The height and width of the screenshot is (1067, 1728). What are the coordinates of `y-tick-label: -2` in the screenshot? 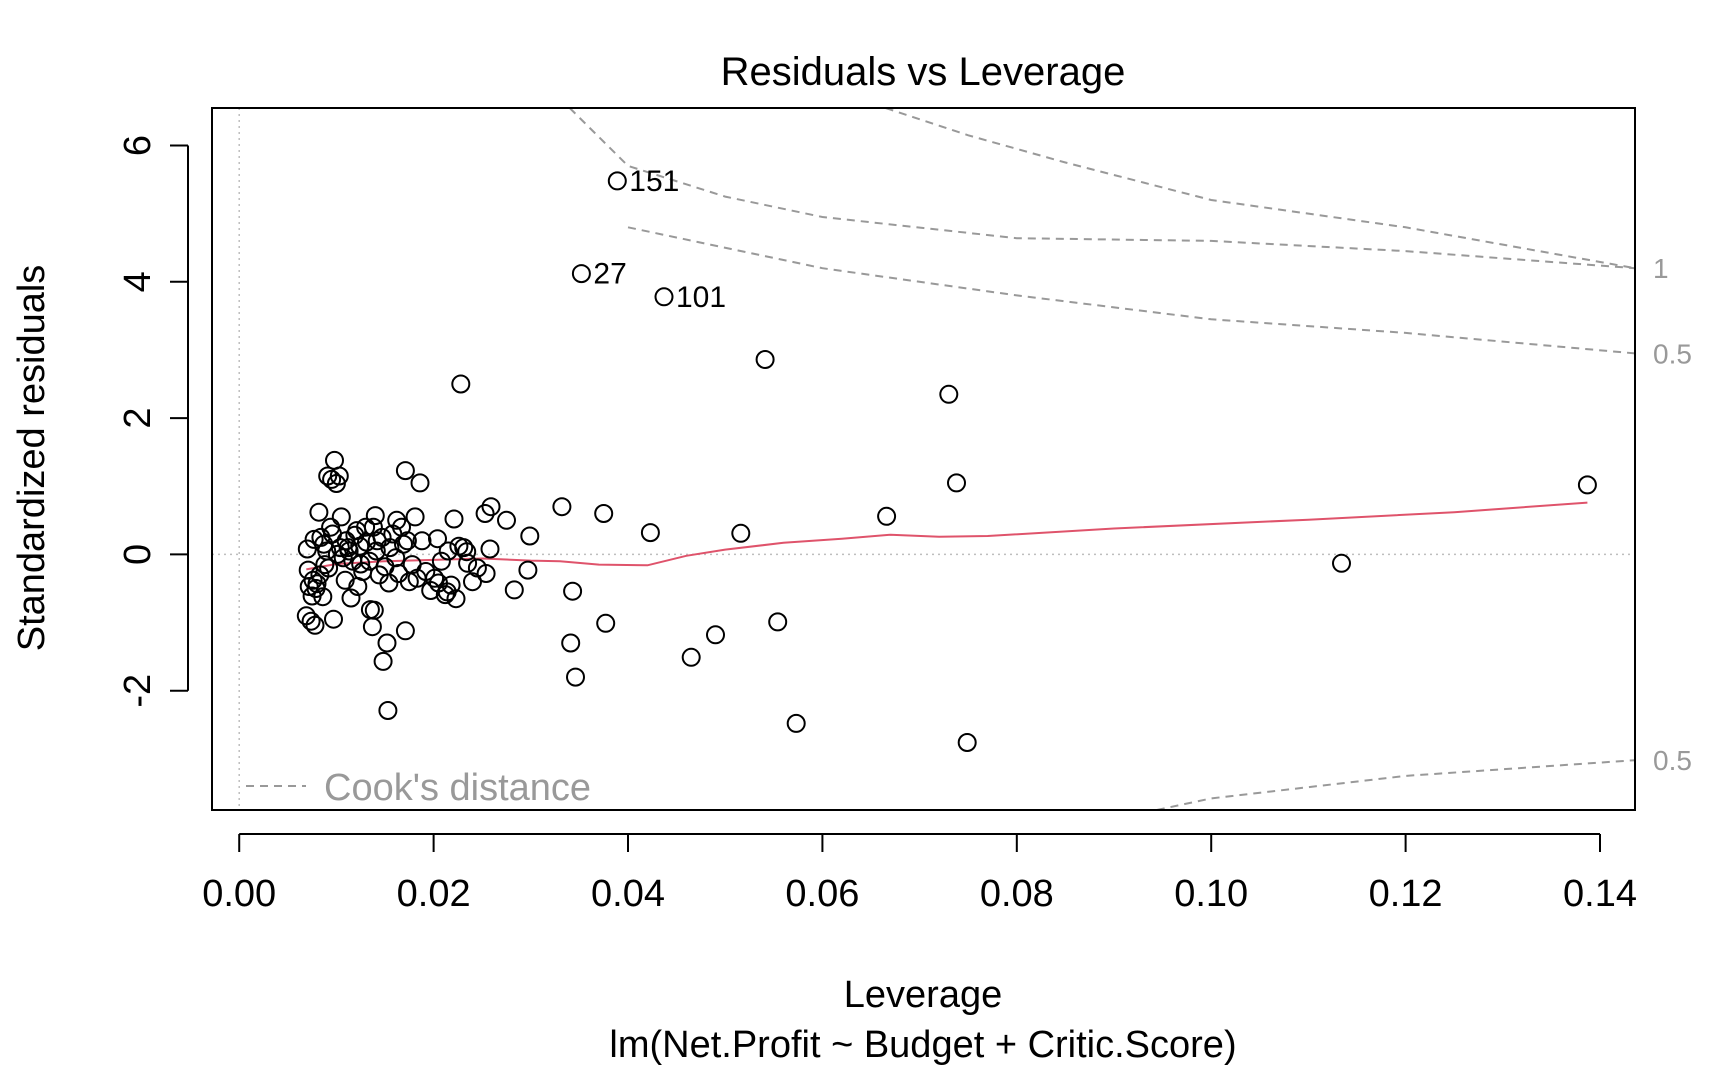 It's located at (138, 691).